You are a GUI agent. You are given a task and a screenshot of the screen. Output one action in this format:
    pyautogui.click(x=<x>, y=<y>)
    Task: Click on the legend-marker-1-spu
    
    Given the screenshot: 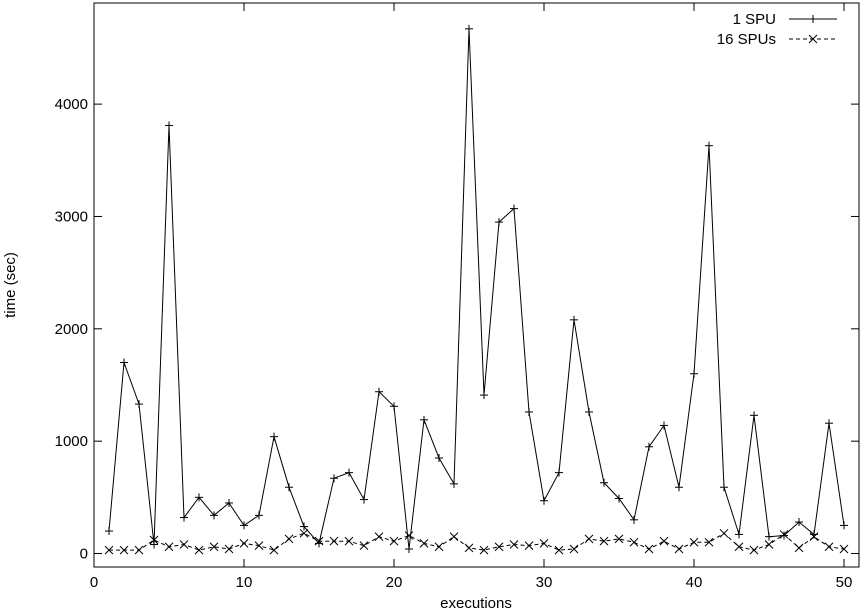 What is the action you would take?
    pyautogui.click(x=813, y=19)
    